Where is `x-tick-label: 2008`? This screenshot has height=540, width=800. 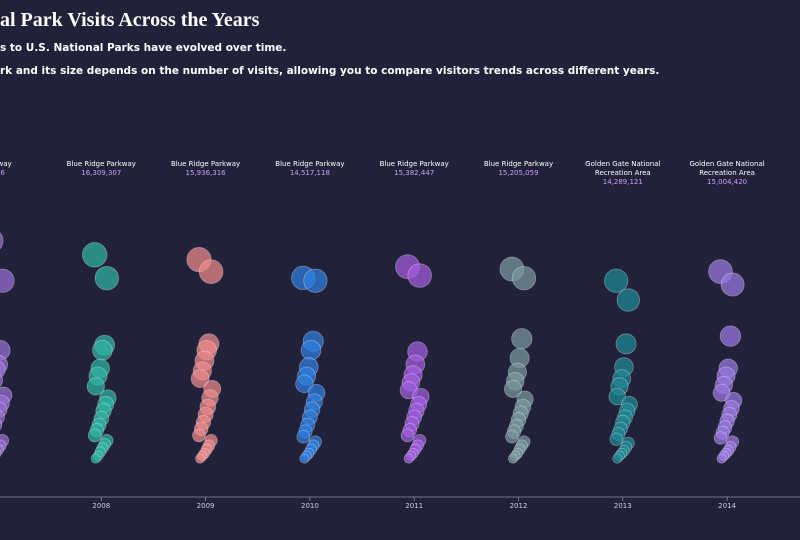
x-tick-label: 2008 is located at coordinates (101, 506).